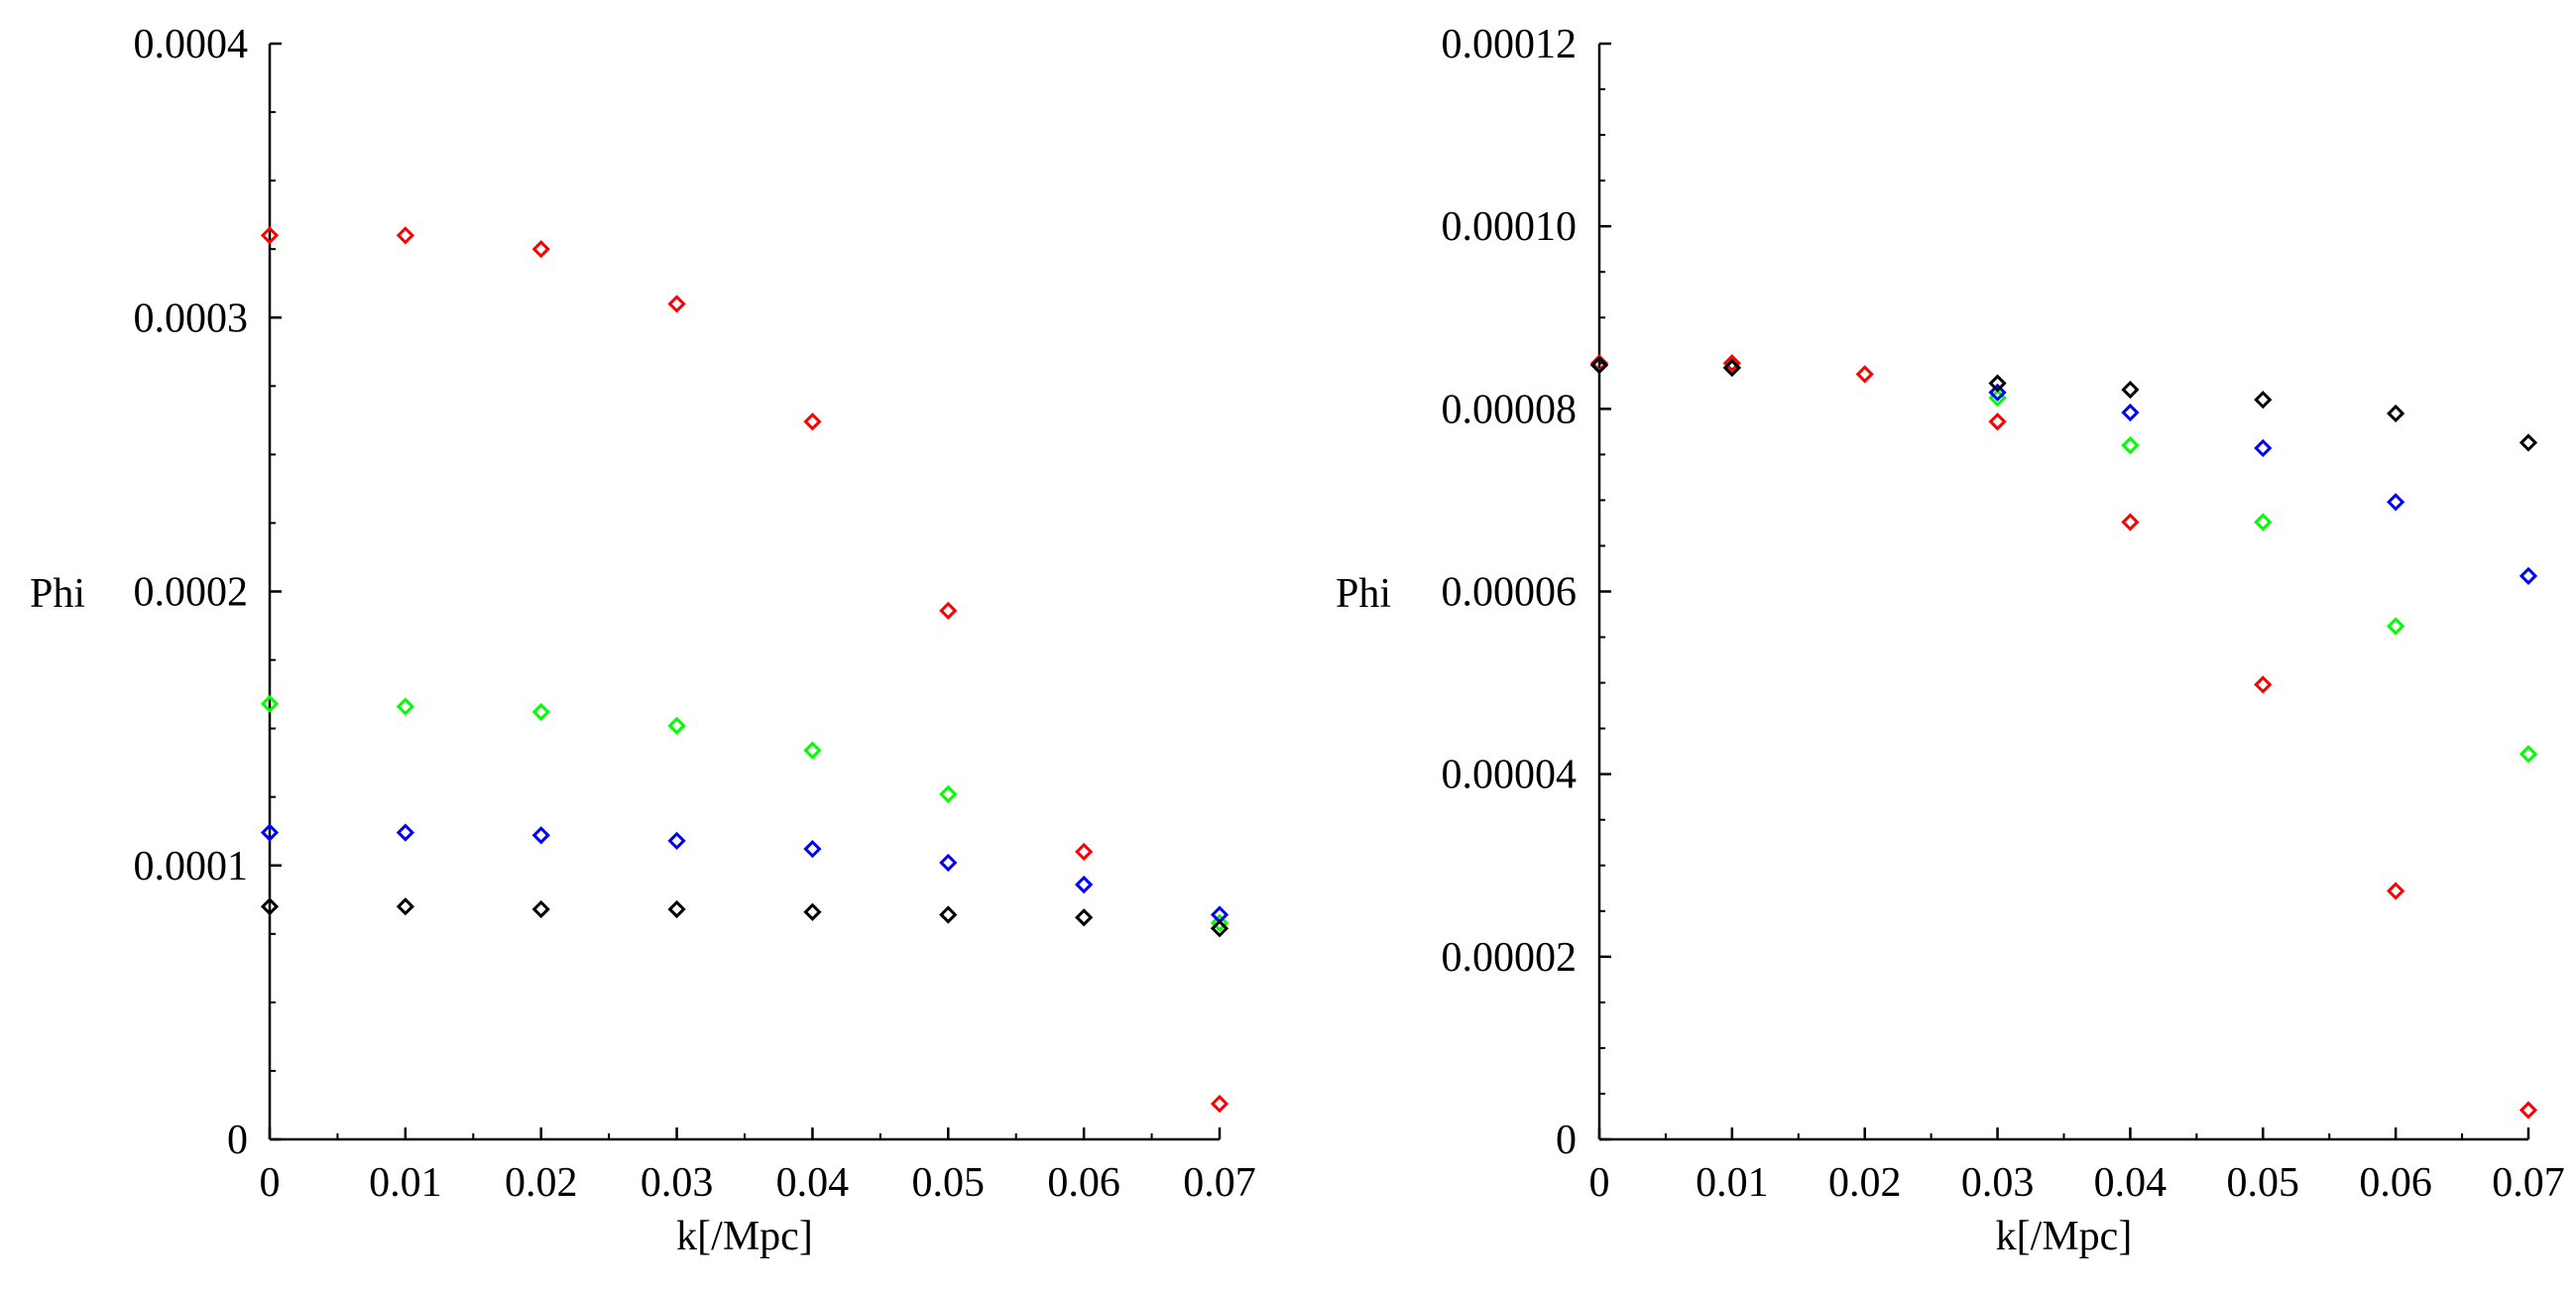 Image resolution: width=2576 pixels, height=1300 pixels. Describe the element at coordinates (1510, 593) in the screenshot. I see `y-tick-label: 0.00006` at that location.